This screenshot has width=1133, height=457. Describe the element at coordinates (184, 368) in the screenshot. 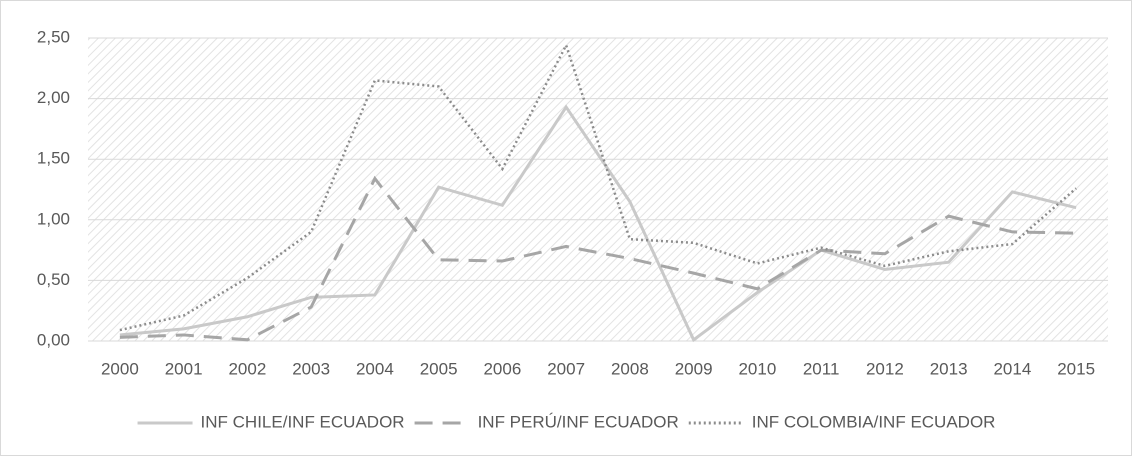

I see `x-tick-label: 2001` at that location.